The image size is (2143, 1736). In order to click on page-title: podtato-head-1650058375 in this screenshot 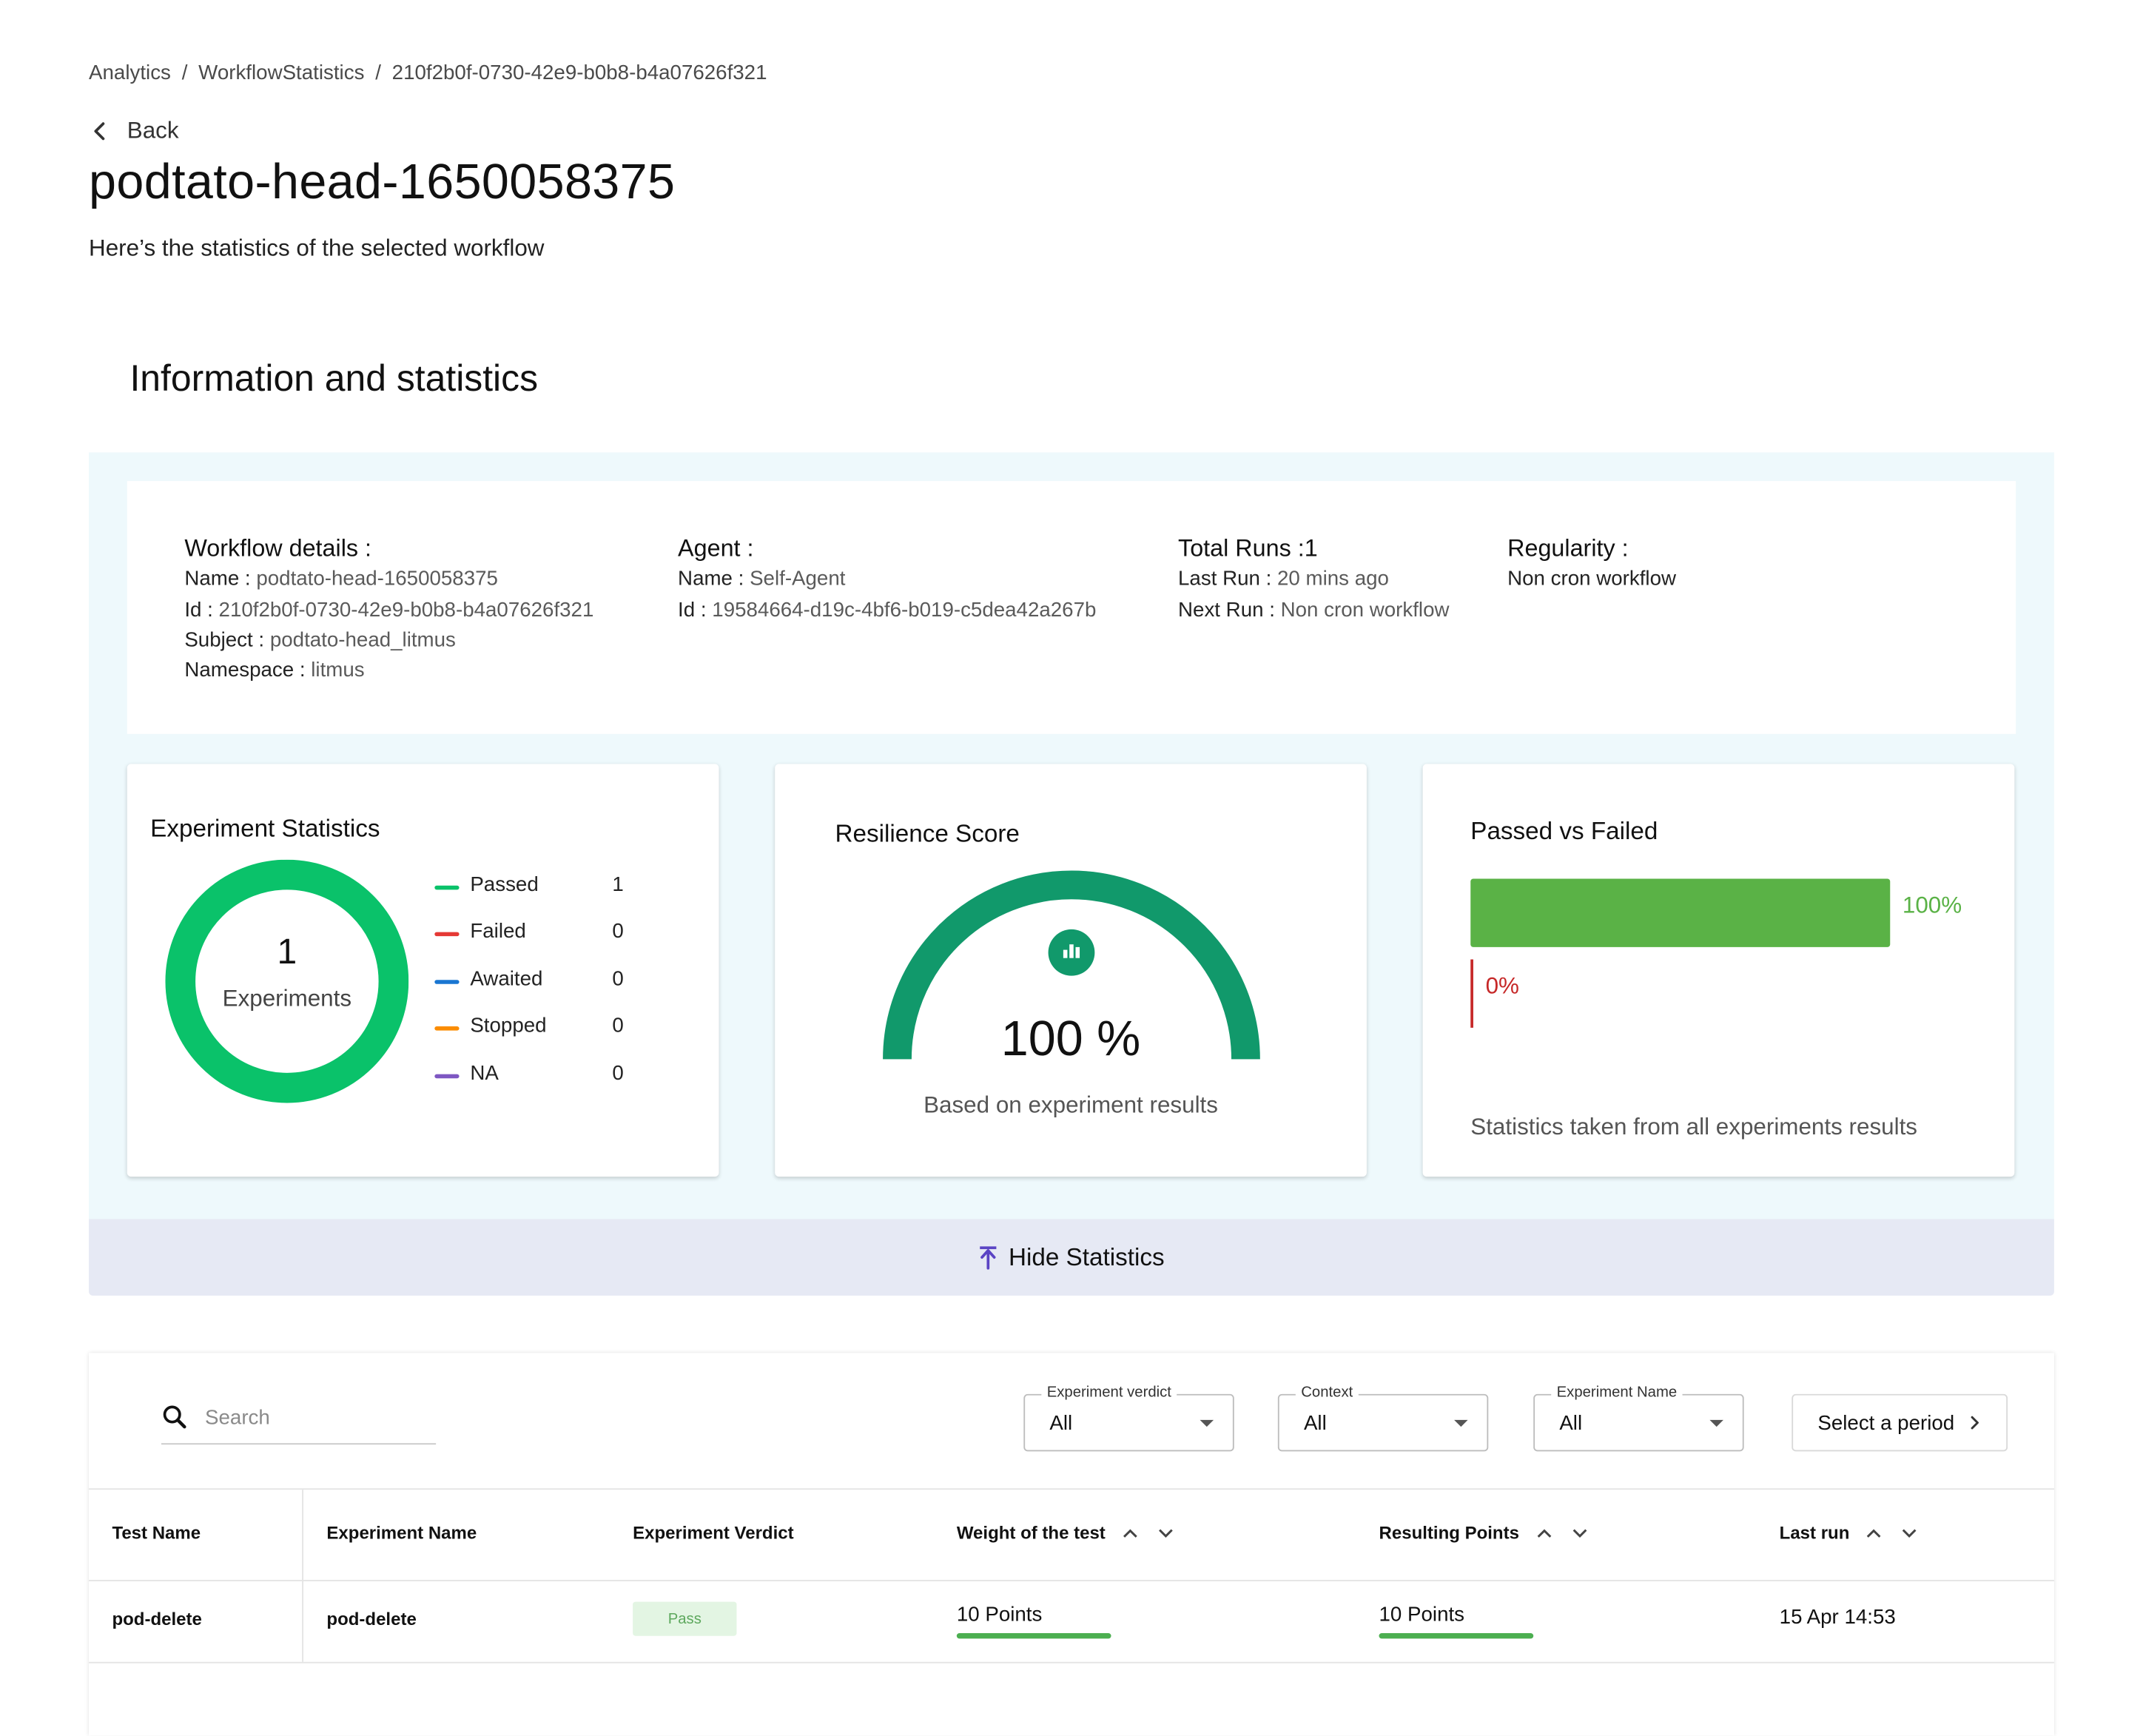, I will do `click(382, 180)`.